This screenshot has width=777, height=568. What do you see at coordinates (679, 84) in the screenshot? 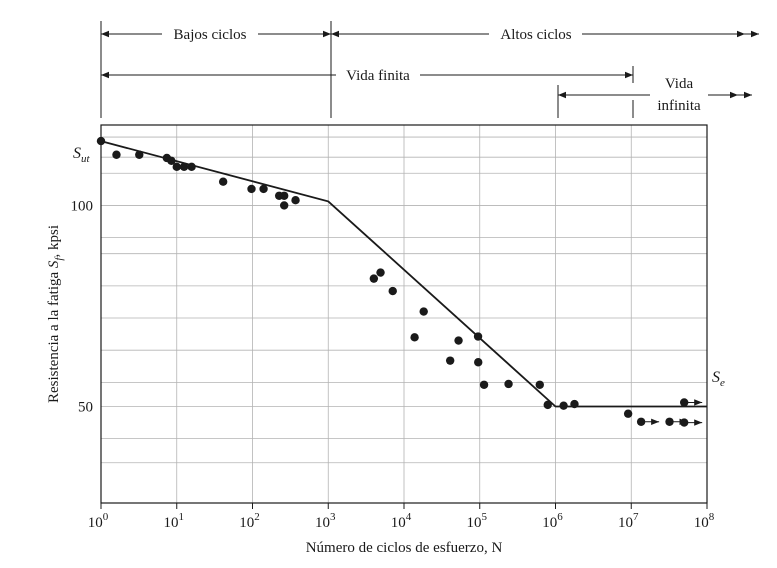
I see `label-vida-infinita-1: Vida` at bounding box center [679, 84].